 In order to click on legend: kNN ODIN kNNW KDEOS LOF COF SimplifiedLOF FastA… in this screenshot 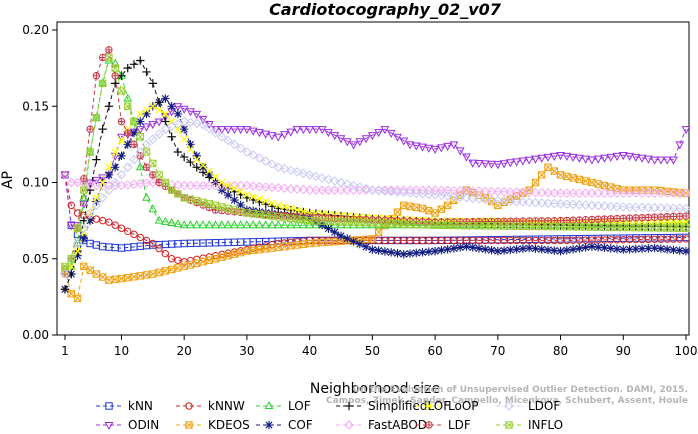, I will do `click(329, 415)`.